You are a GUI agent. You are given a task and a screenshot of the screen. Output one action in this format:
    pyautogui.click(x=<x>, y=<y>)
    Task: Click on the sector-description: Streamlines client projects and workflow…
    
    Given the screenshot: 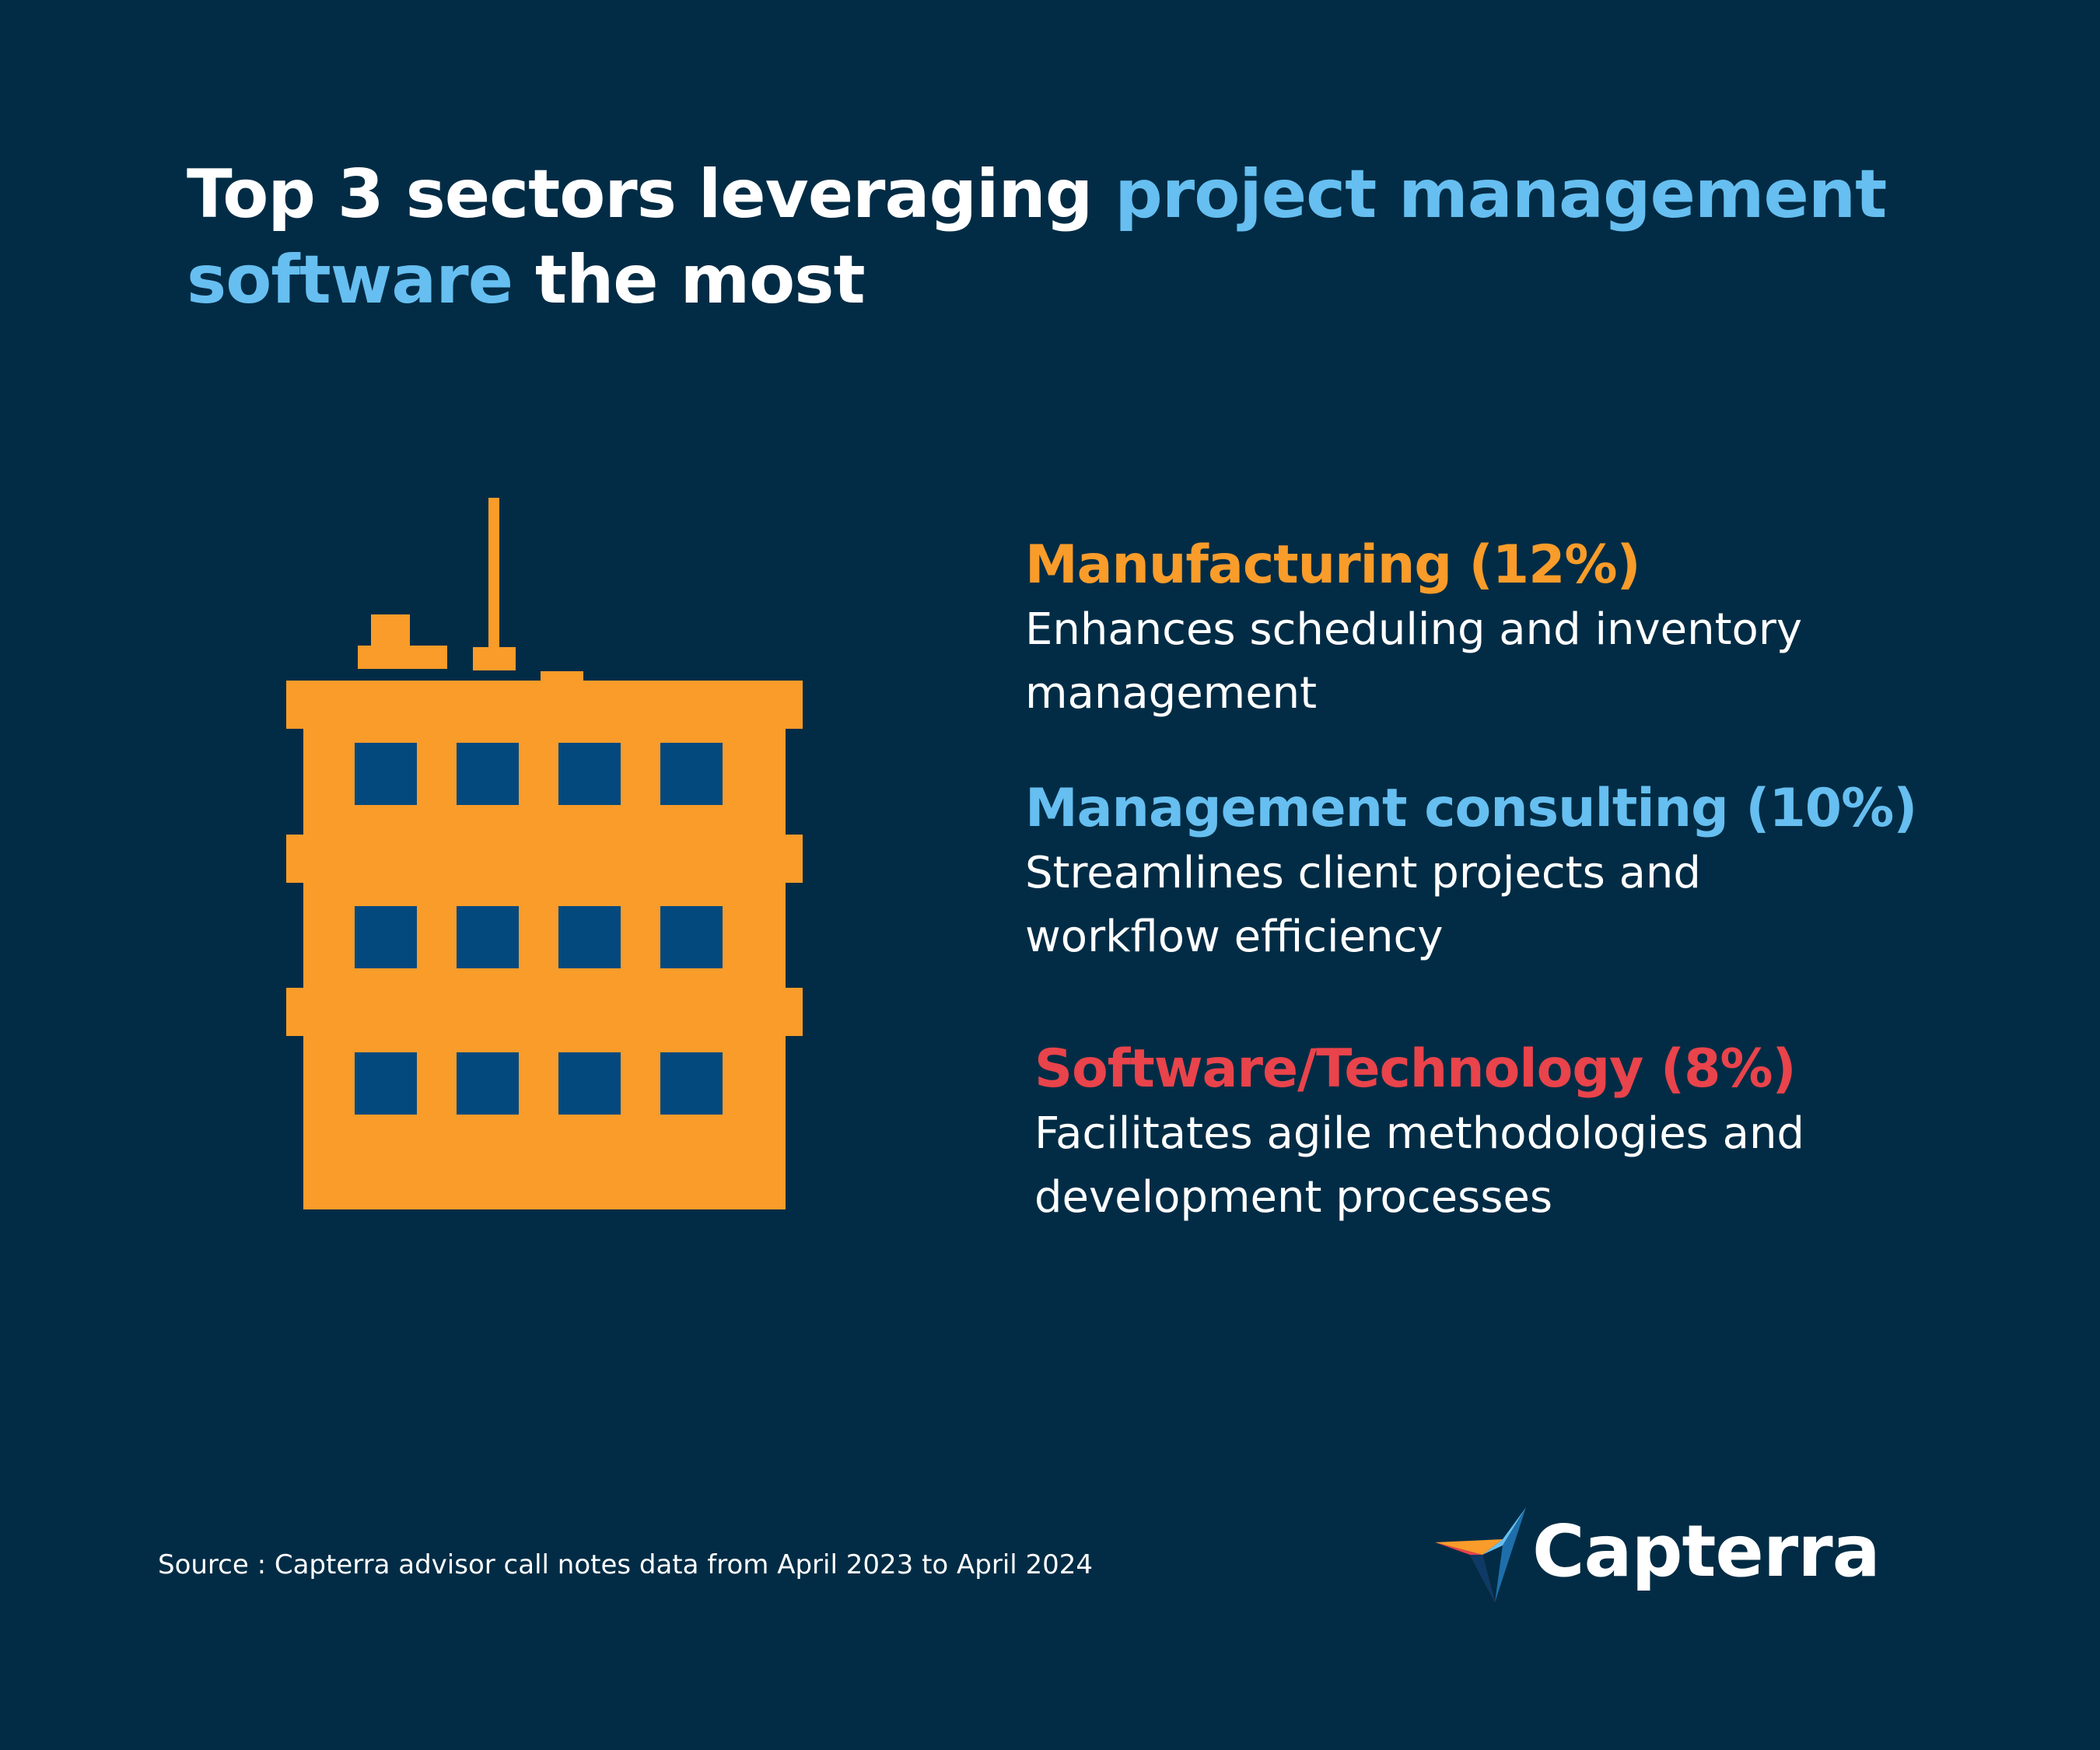 What is the action you would take?
    pyautogui.click(x=1363, y=905)
    